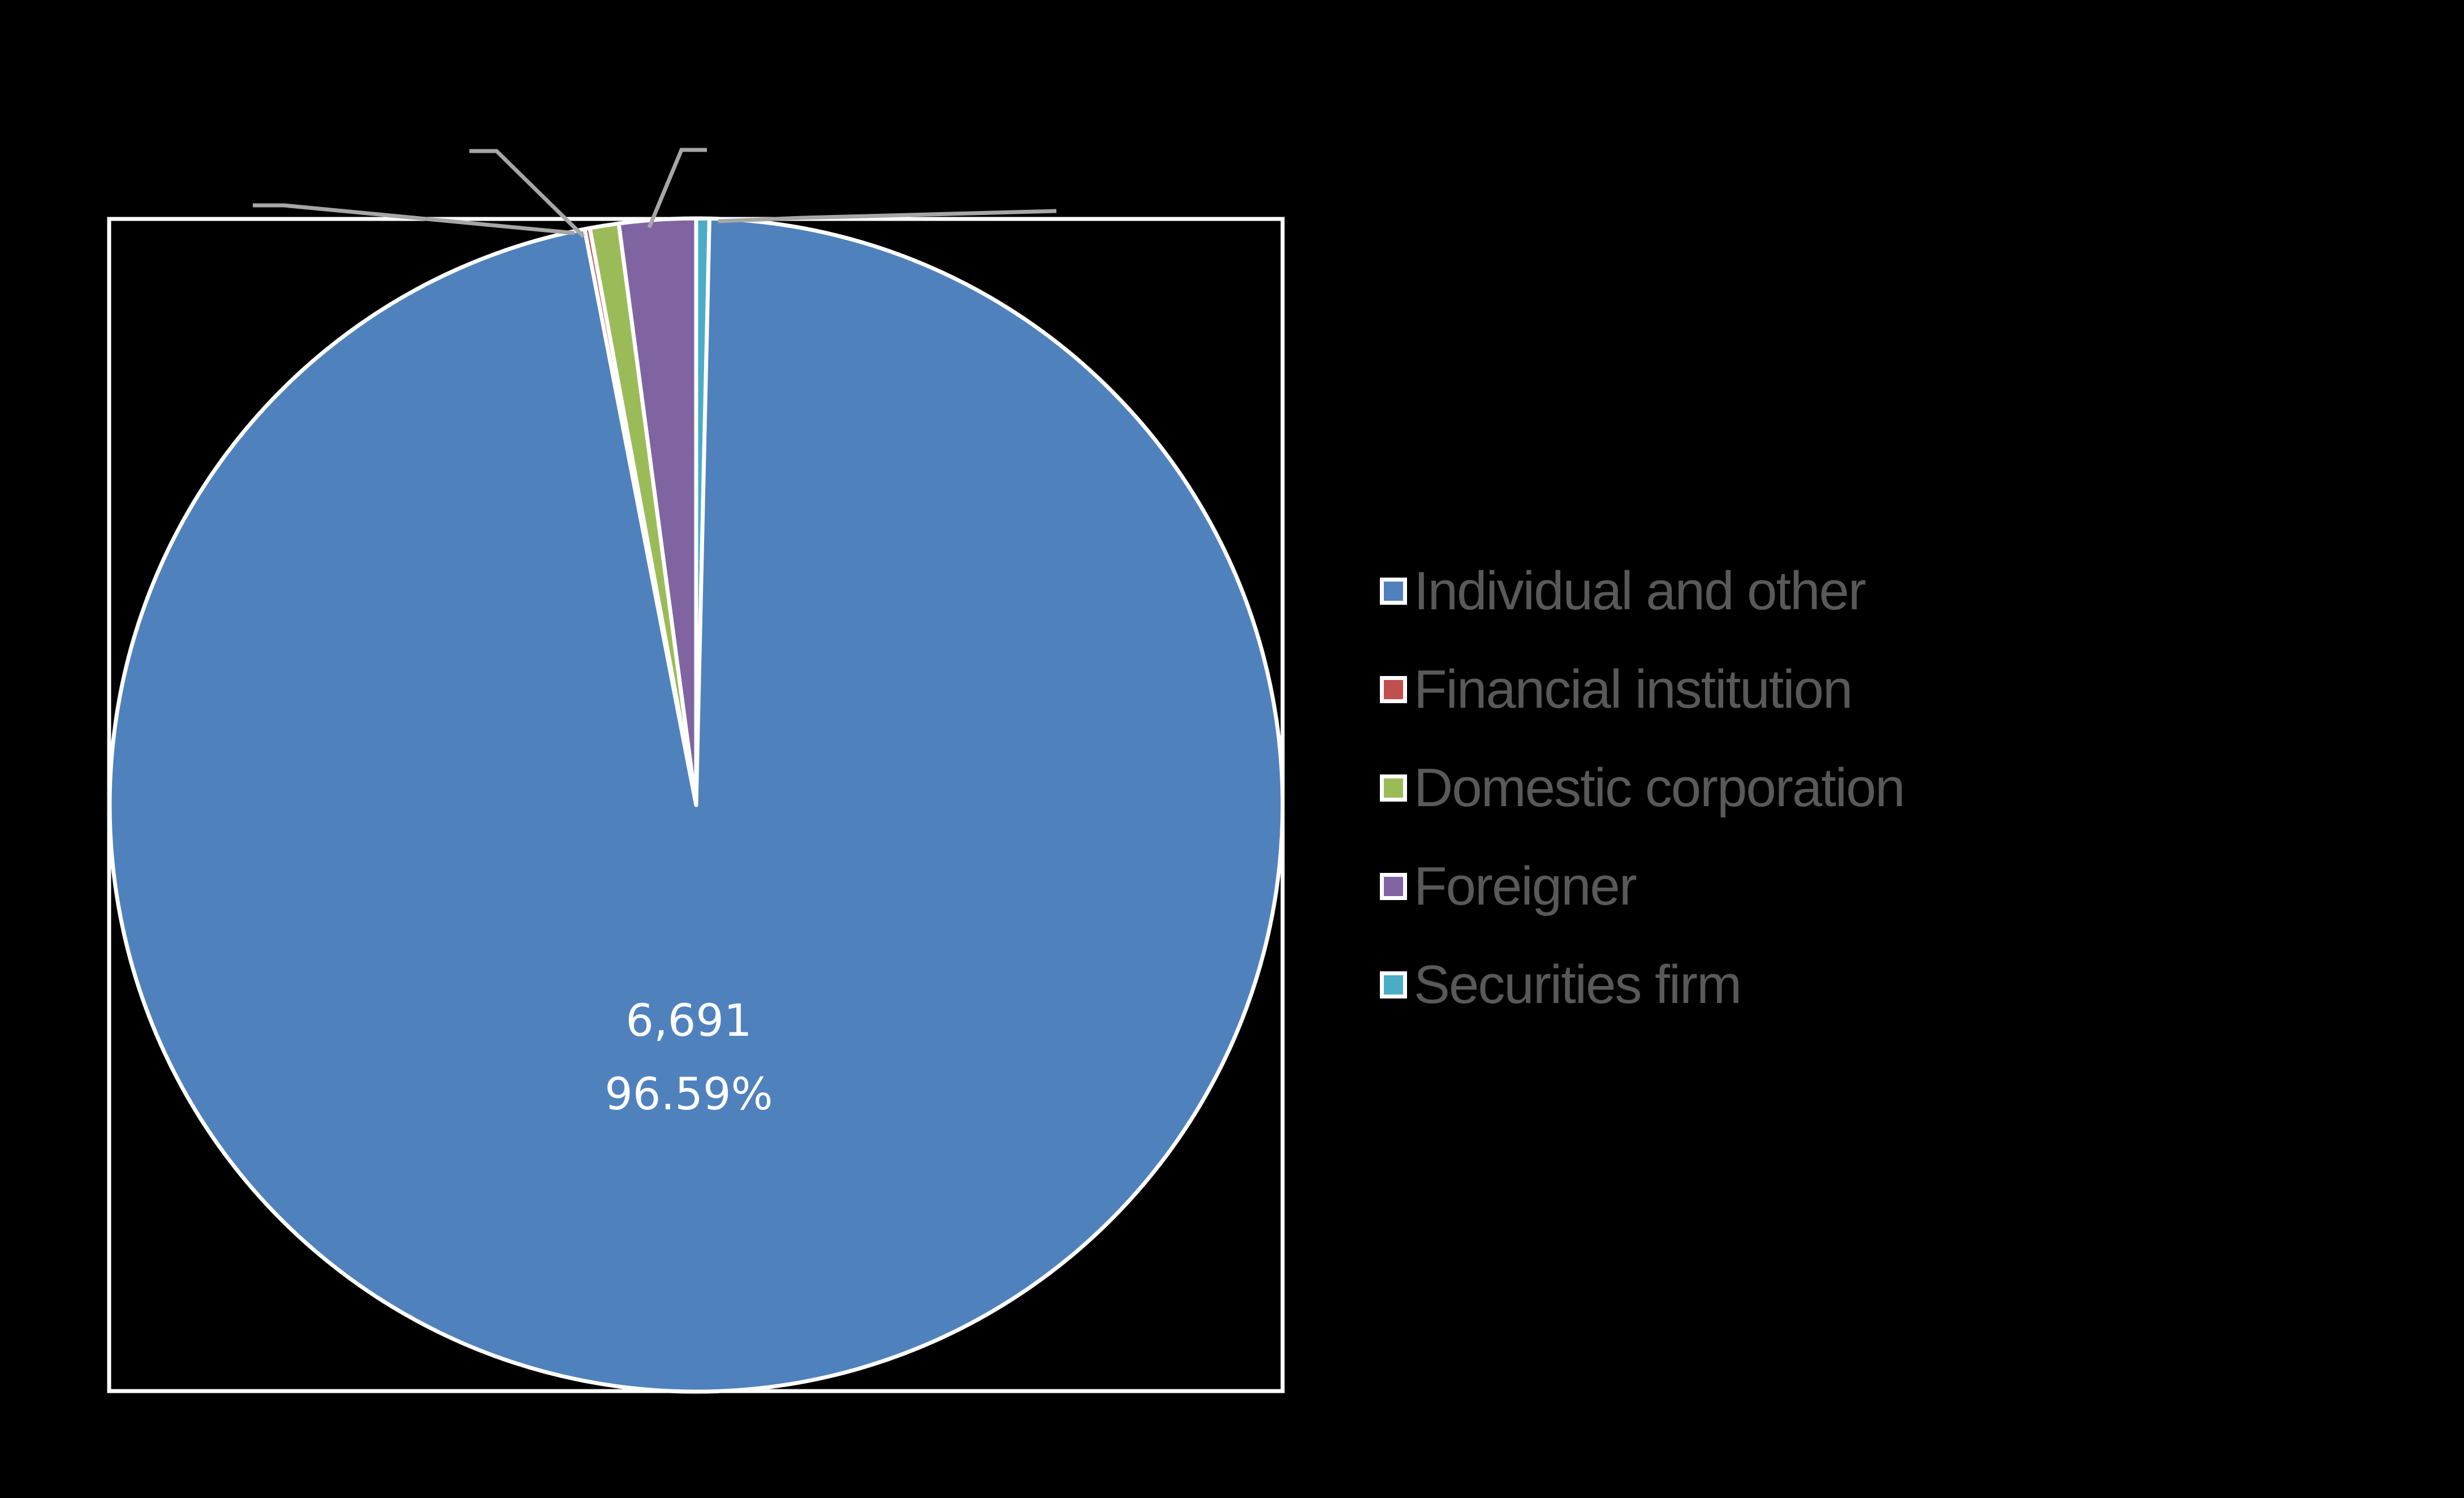 This screenshot has height=1498, width=2464. What do you see at coordinates (1642, 887) in the screenshot?
I see `legend-item-foreigner: Foreigner` at bounding box center [1642, 887].